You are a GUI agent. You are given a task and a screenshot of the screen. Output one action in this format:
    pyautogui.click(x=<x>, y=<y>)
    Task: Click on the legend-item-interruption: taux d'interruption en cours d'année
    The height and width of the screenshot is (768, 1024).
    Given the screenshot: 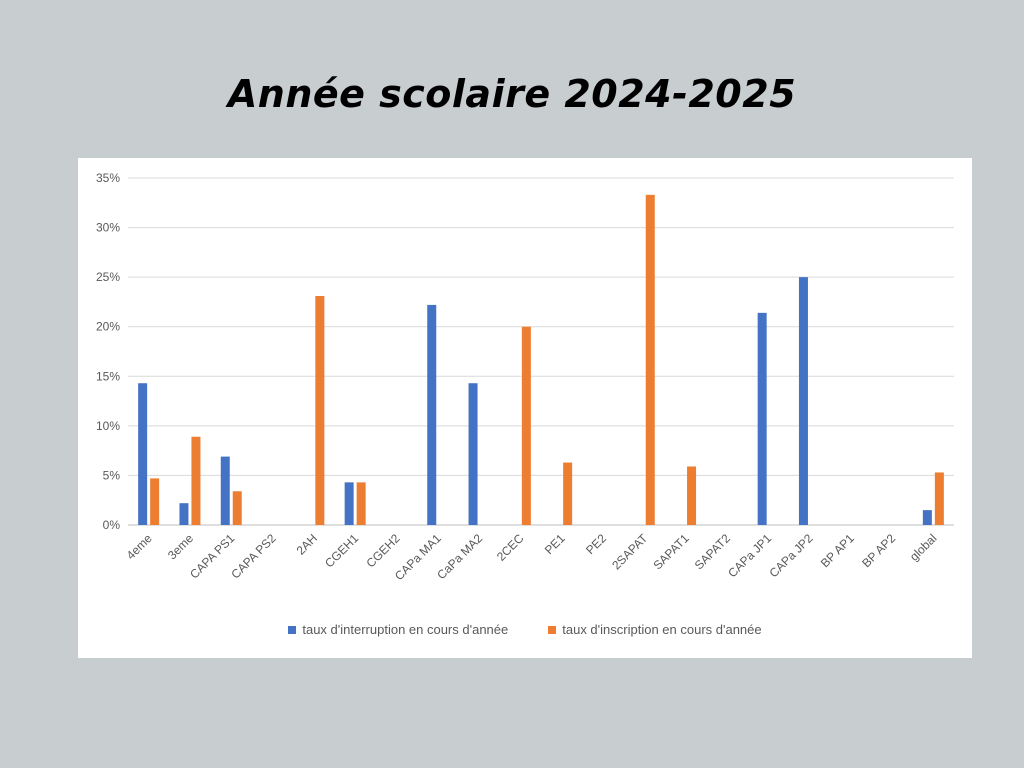 What is the action you would take?
    pyautogui.click(x=398, y=629)
    